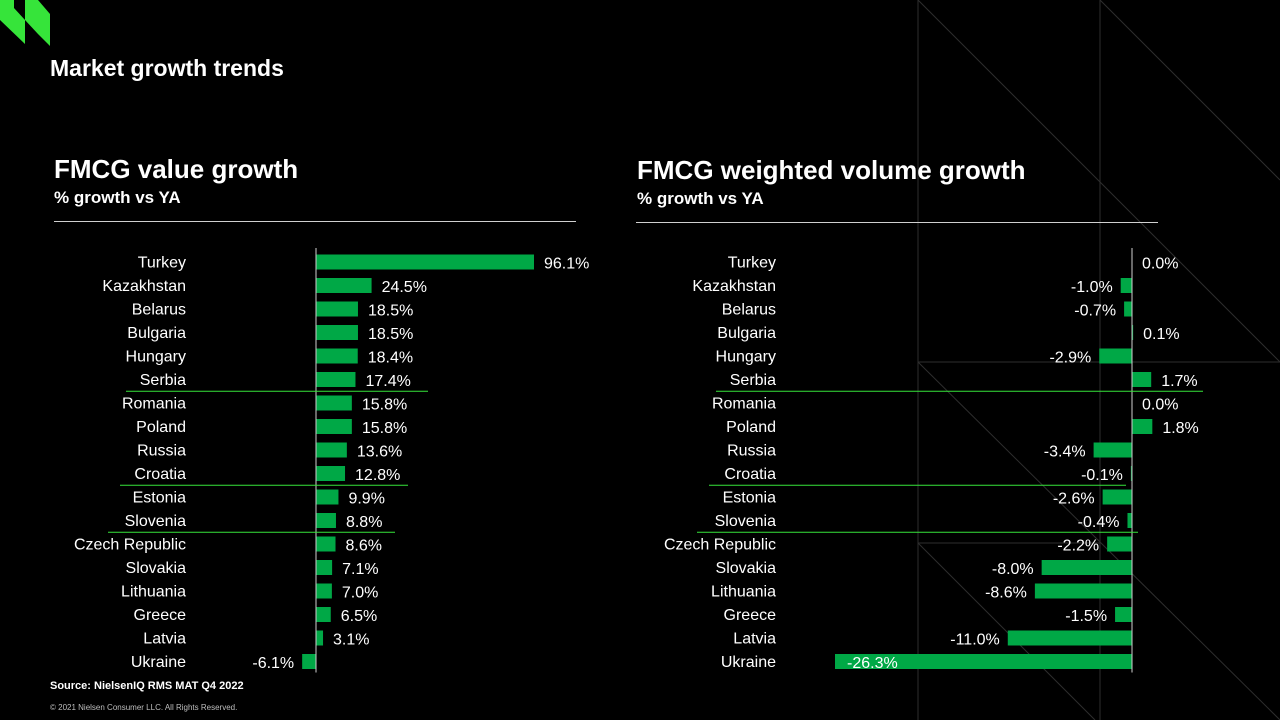  I want to click on brand-logo-icon, so click(25, 23).